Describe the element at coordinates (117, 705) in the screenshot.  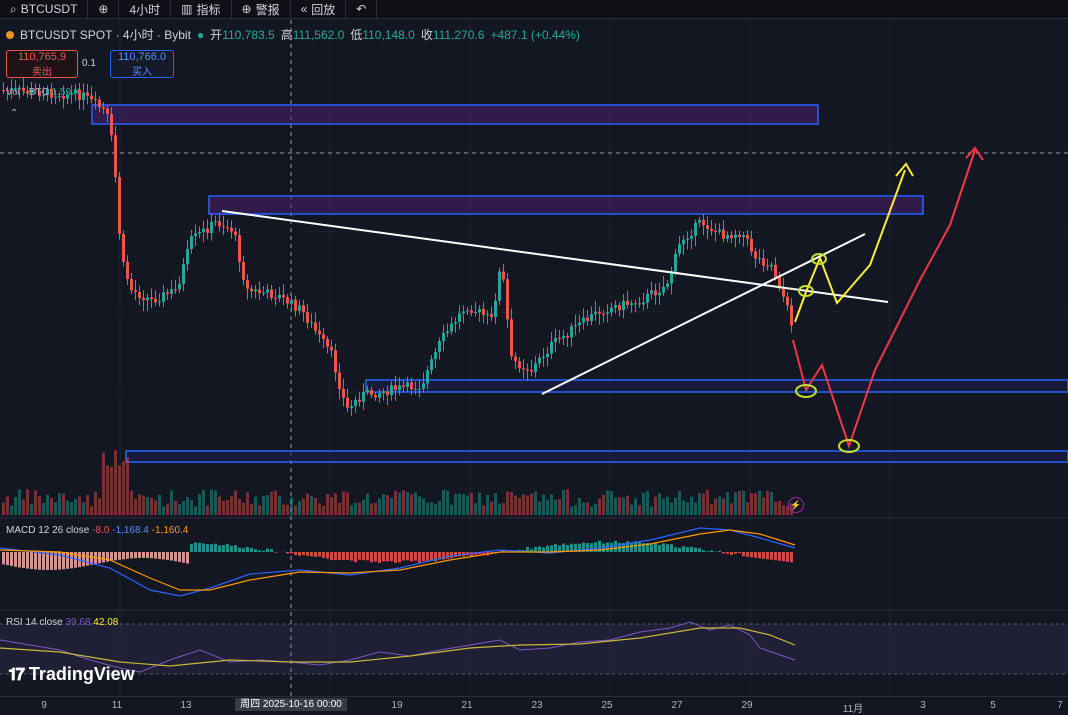
I see `time-tick: 11` at that location.